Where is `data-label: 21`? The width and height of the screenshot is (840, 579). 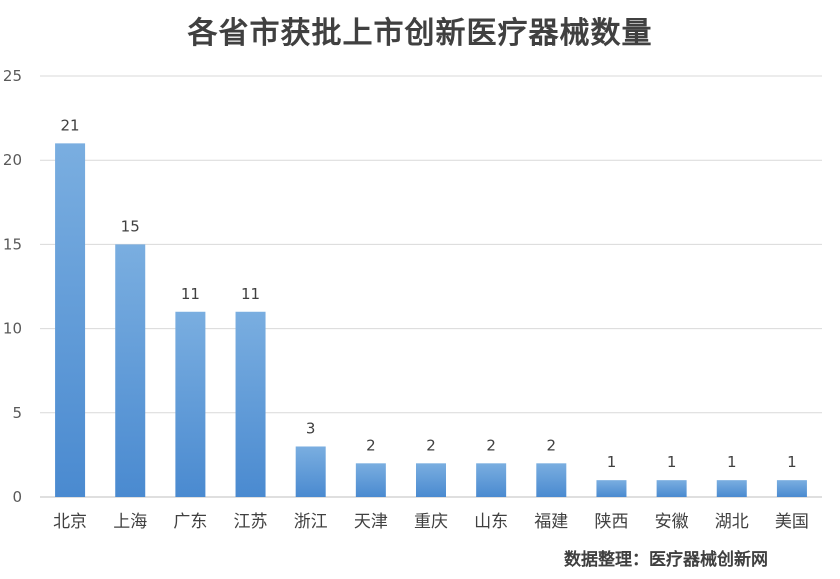 data-label: 21 is located at coordinates (70, 125).